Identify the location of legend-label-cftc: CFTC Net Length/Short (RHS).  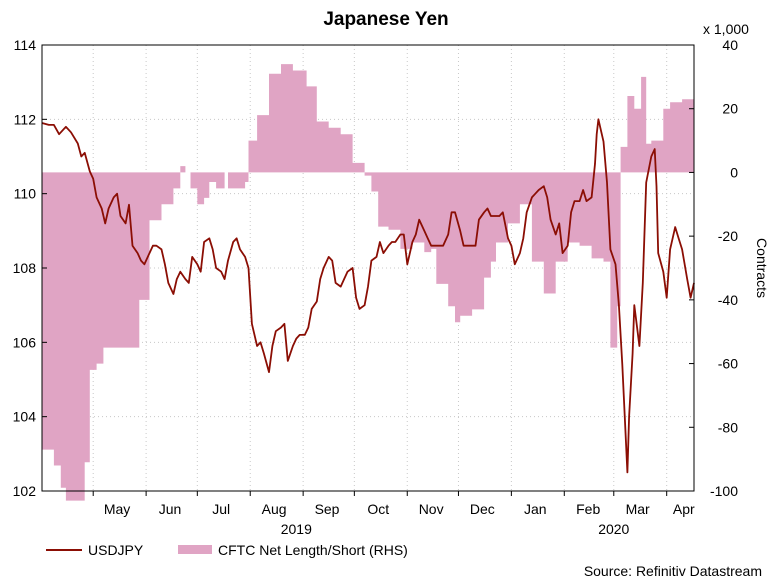
(313, 550).